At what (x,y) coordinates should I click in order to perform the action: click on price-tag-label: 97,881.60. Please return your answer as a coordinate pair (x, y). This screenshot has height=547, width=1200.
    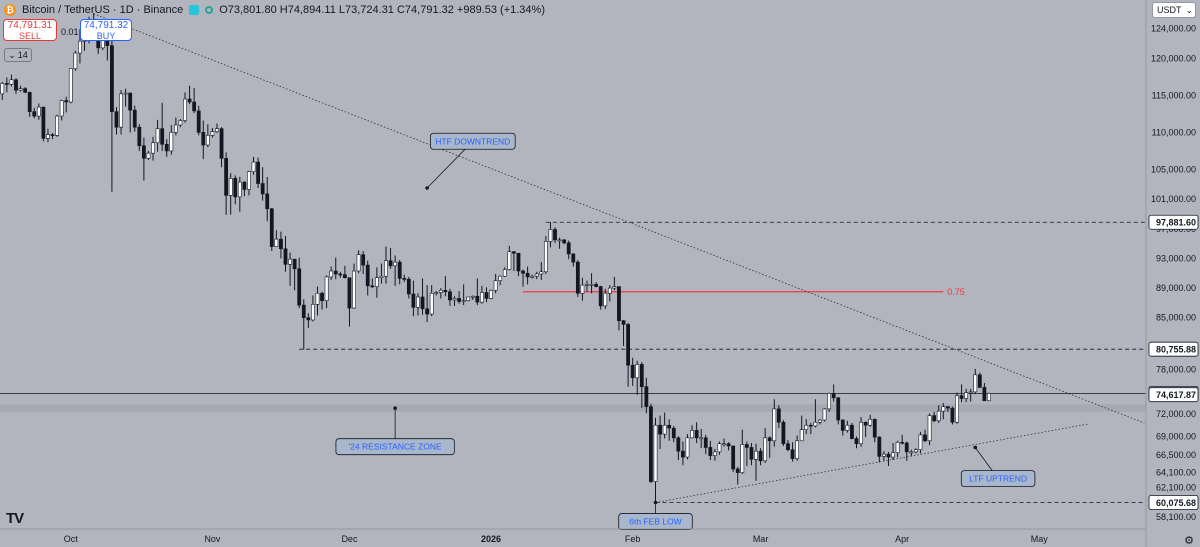
    Looking at the image, I should click on (1176, 223).